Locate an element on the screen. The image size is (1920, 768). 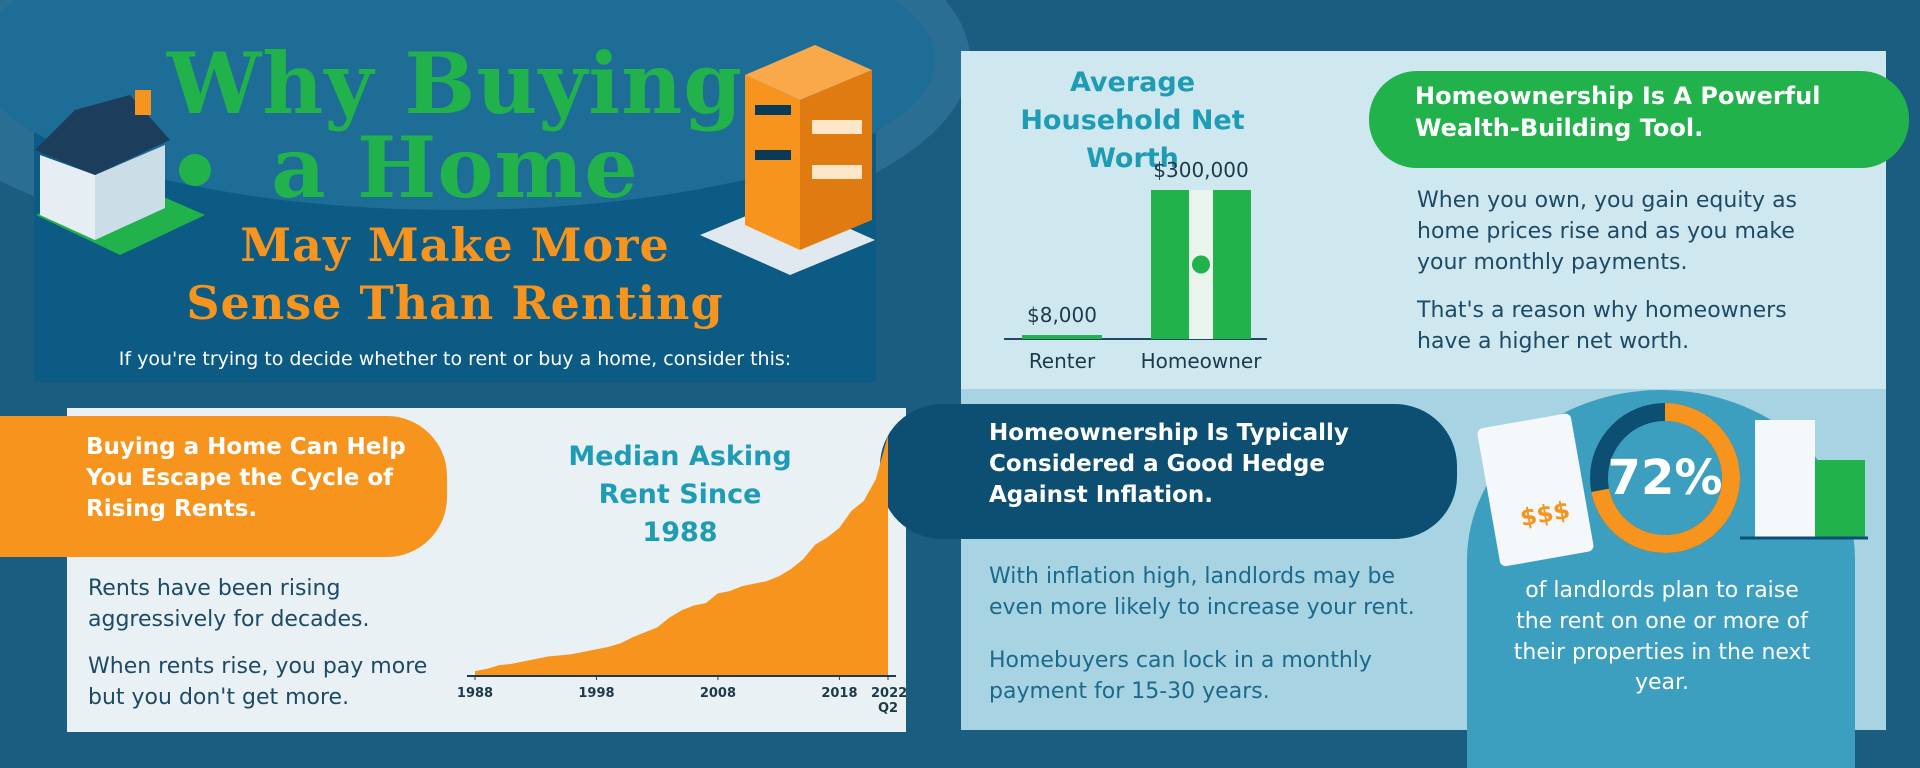
x-tick-label: 2022 Q2 is located at coordinates (889, 701).